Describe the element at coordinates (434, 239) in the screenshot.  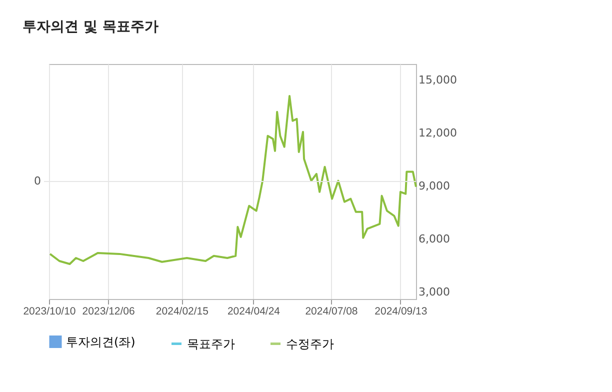
I see `y2-tick-label: 6,000` at that location.